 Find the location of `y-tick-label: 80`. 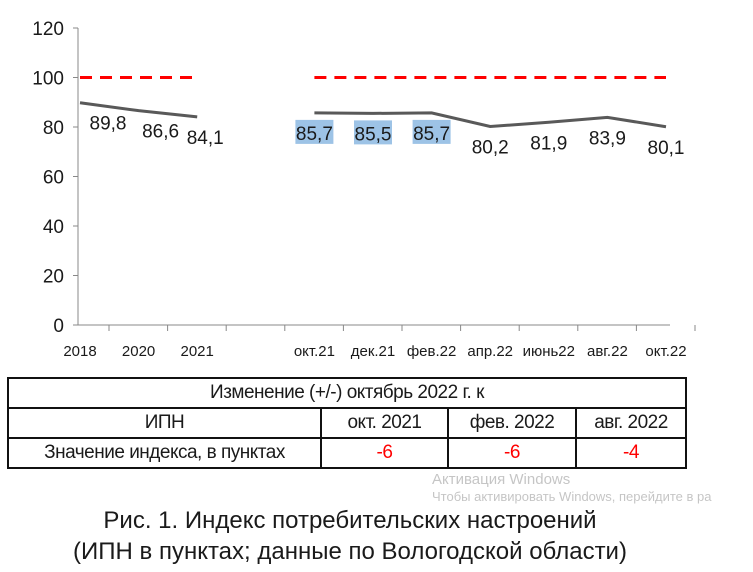

y-tick-label: 80 is located at coordinates (53, 128).